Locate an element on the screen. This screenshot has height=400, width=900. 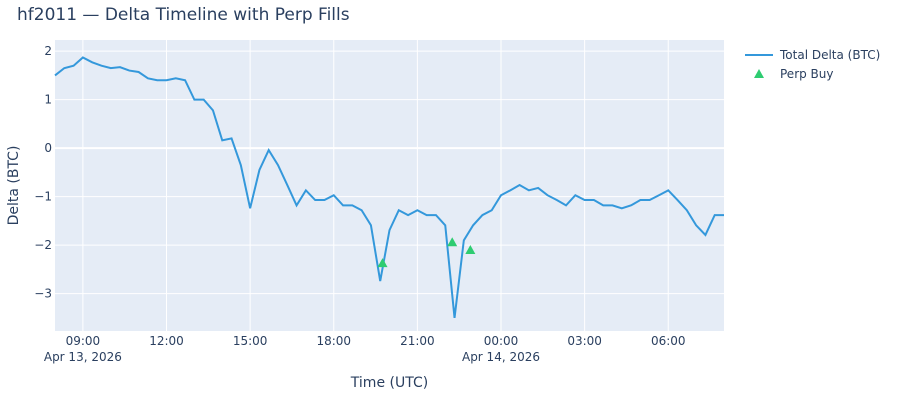
y-tick-label: −3 is located at coordinates (43, 294).